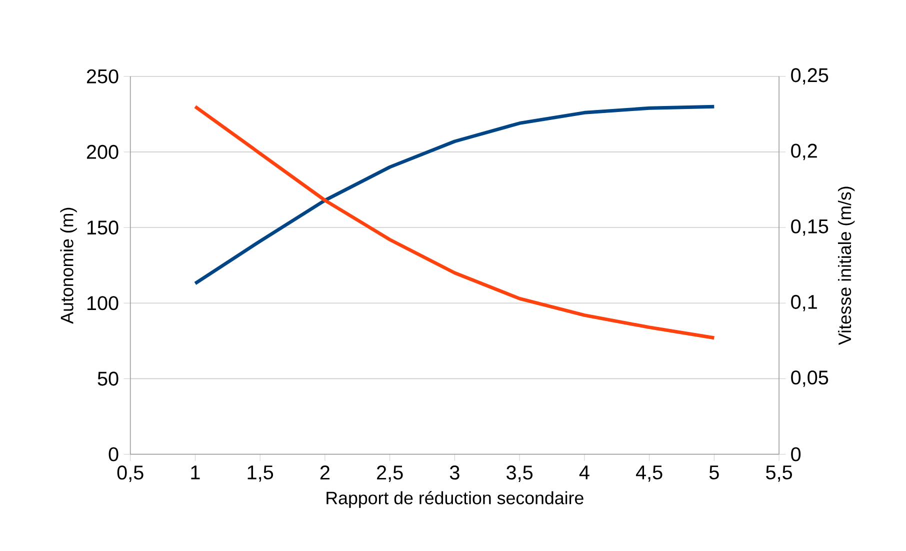  What do you see at coordinates (102, 227) in the screenshot?
I see `y-tick-label: 150` at bounding box center [102, 227].